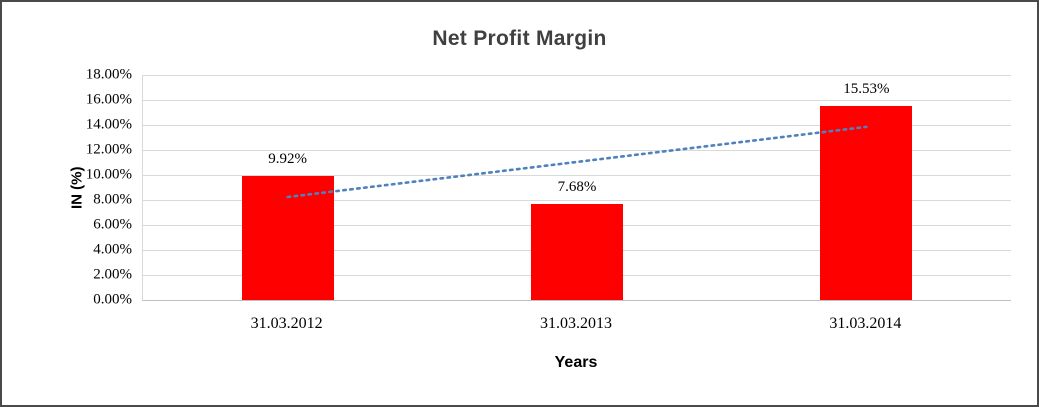 The width and height of the screenshot is (1039, 407). What do you see at coordinates (108, 149) in the screenshot?
I see `y-tick-label: 12.00%` at bounding box center [108, 149].